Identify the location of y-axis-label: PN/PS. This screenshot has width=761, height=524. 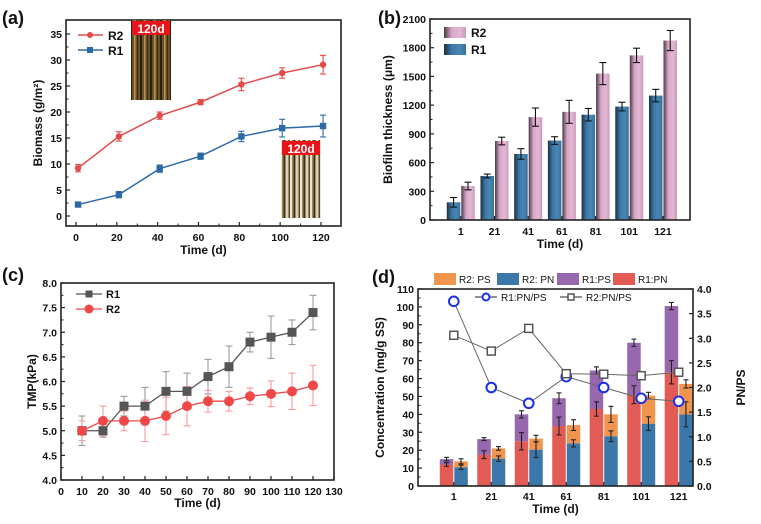
(741, 387).